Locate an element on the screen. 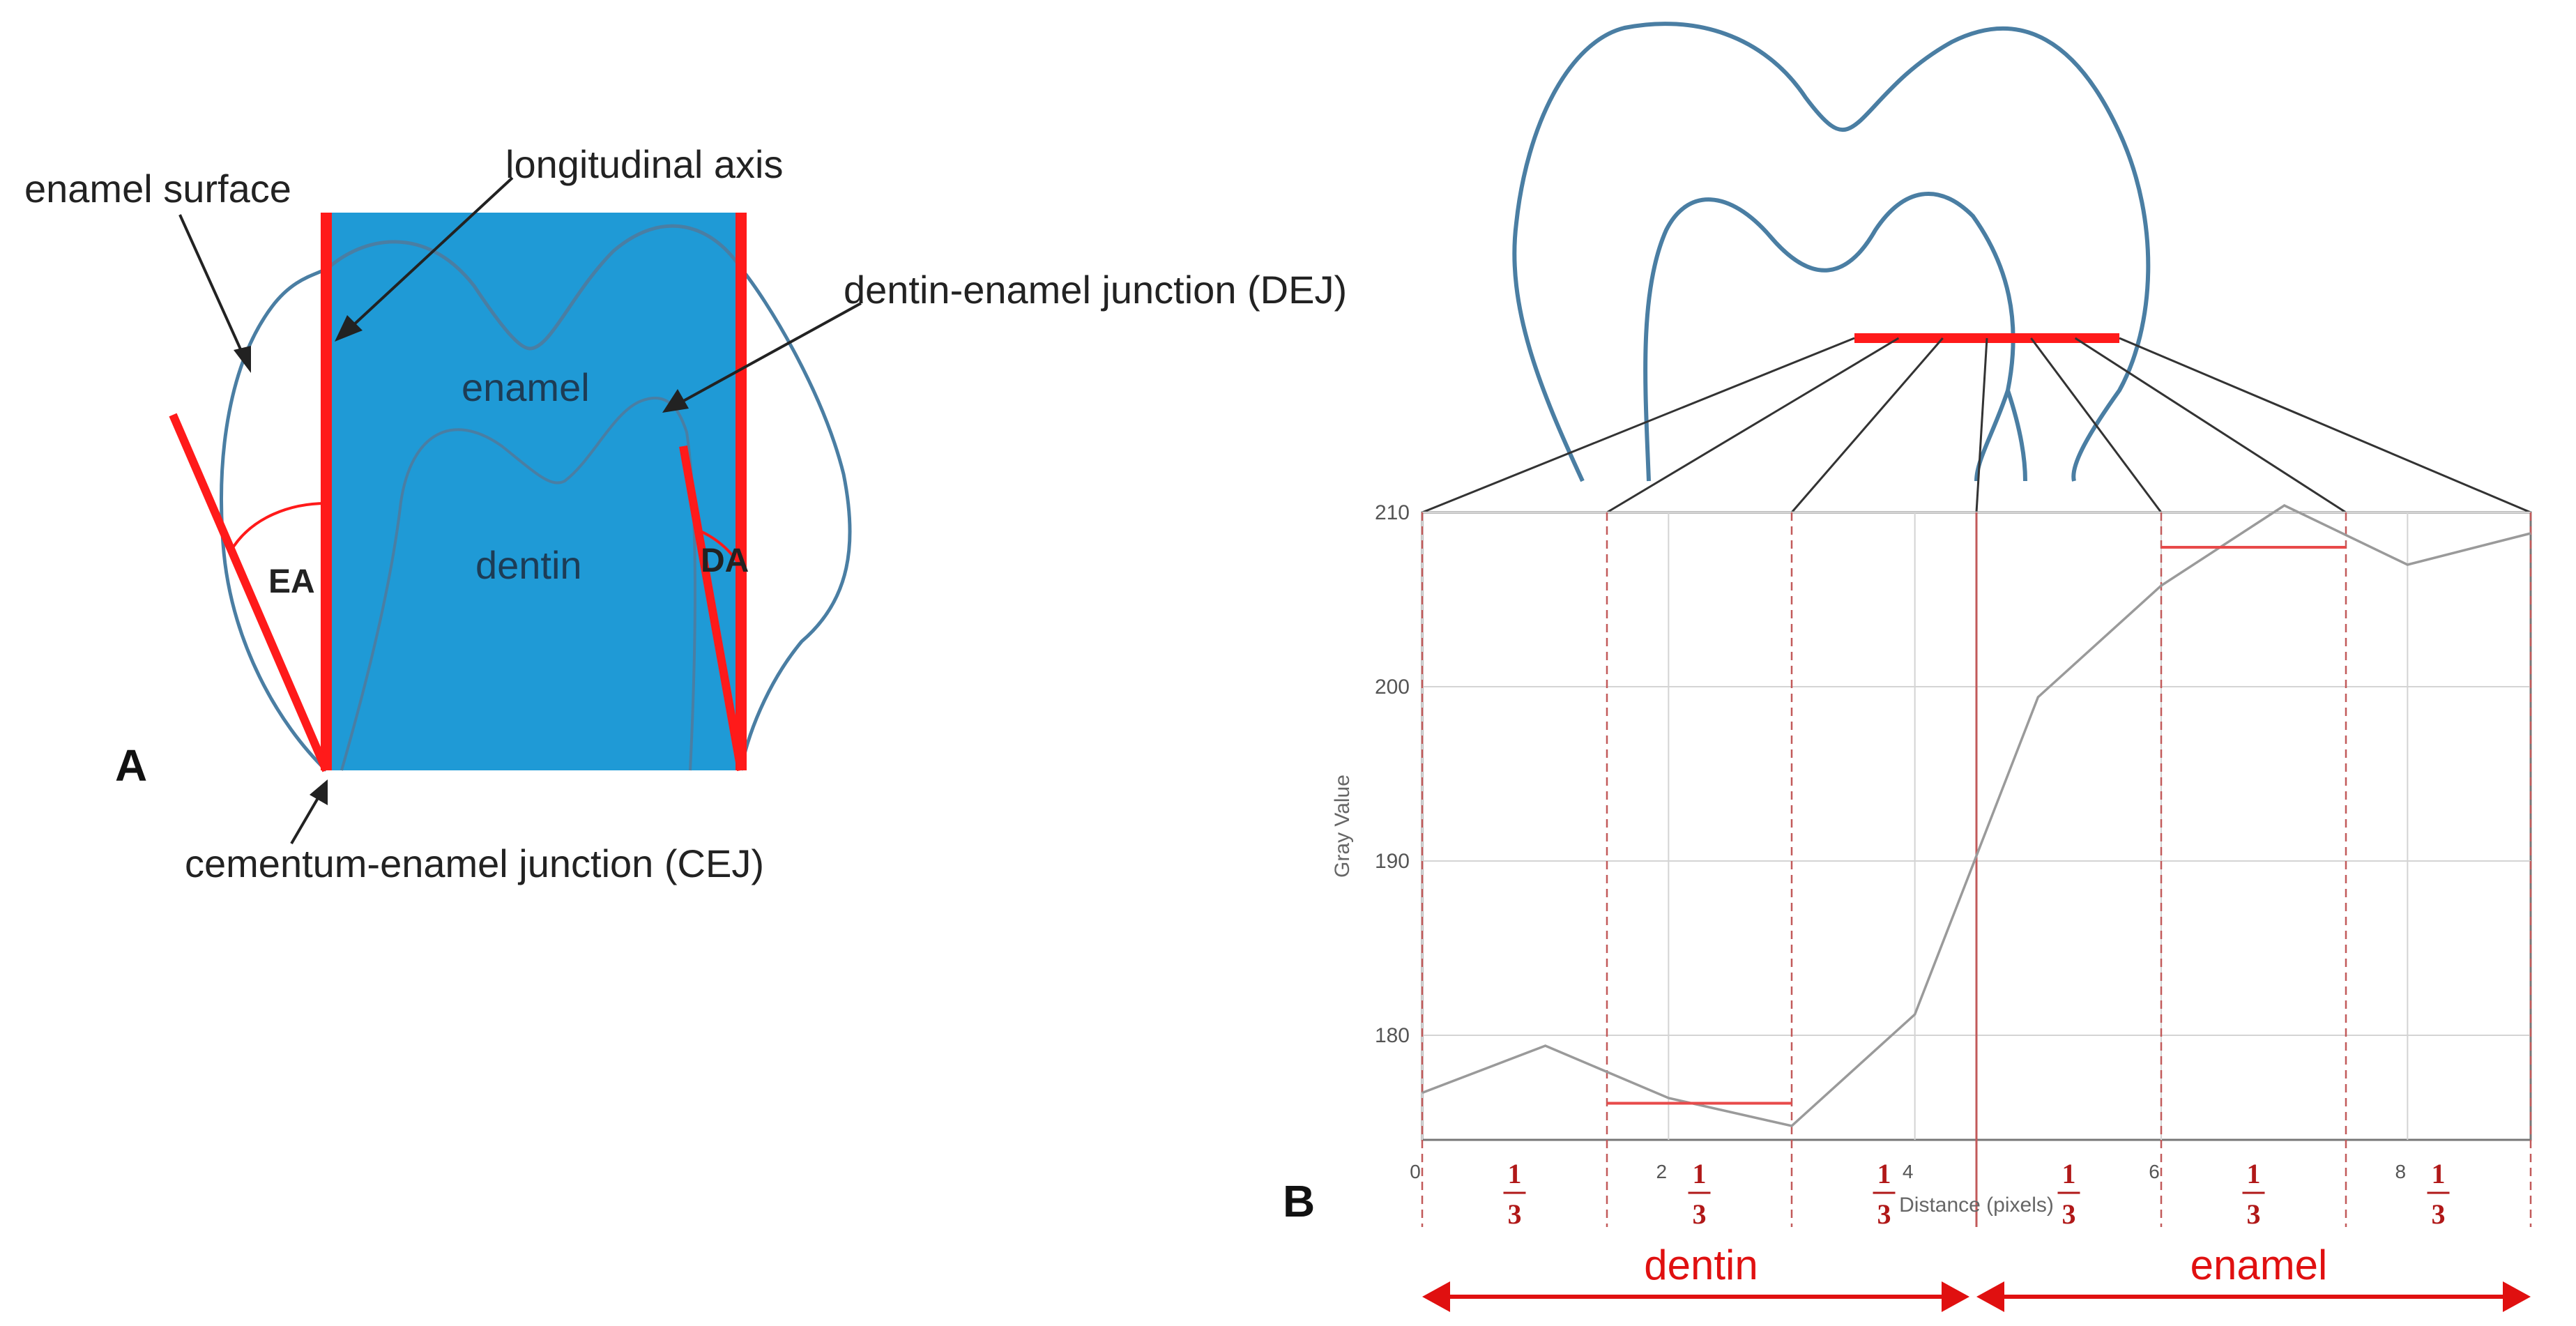 This screenshot has width=2576, height=1326. x-tick-label-8: 8 is located at coordinates (2401, 1171).